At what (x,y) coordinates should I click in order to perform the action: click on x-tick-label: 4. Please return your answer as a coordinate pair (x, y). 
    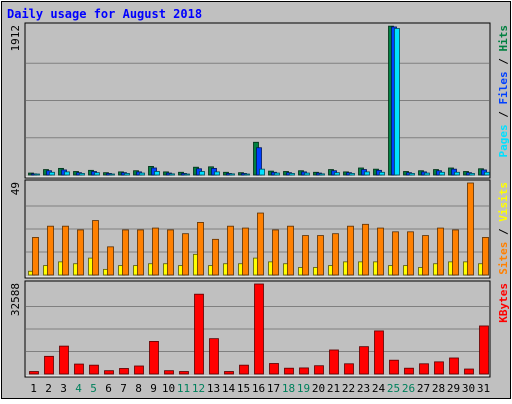
    Looking at the image, I should click on (78, 388).